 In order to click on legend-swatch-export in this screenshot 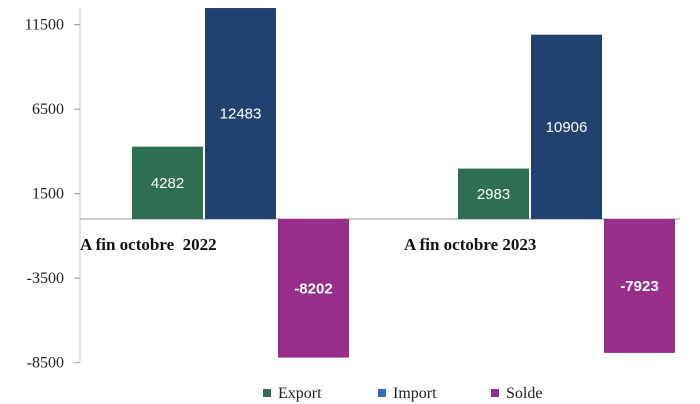, I will do `click(267, 393)`.